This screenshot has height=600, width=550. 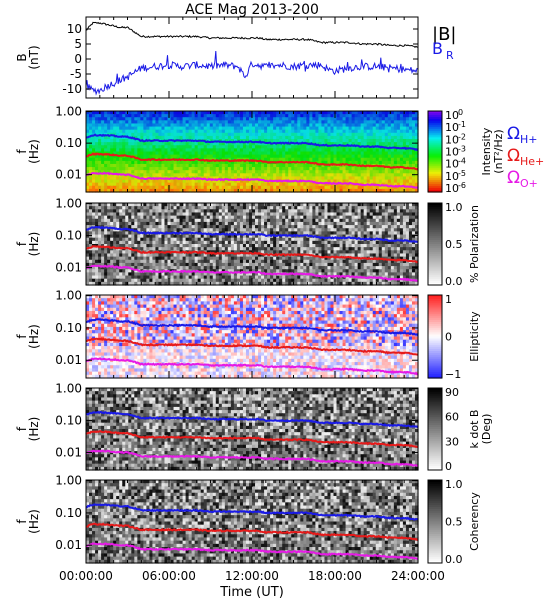 I want to click on colorbar-tick-exponent: -6, so click(x=462, y=185).